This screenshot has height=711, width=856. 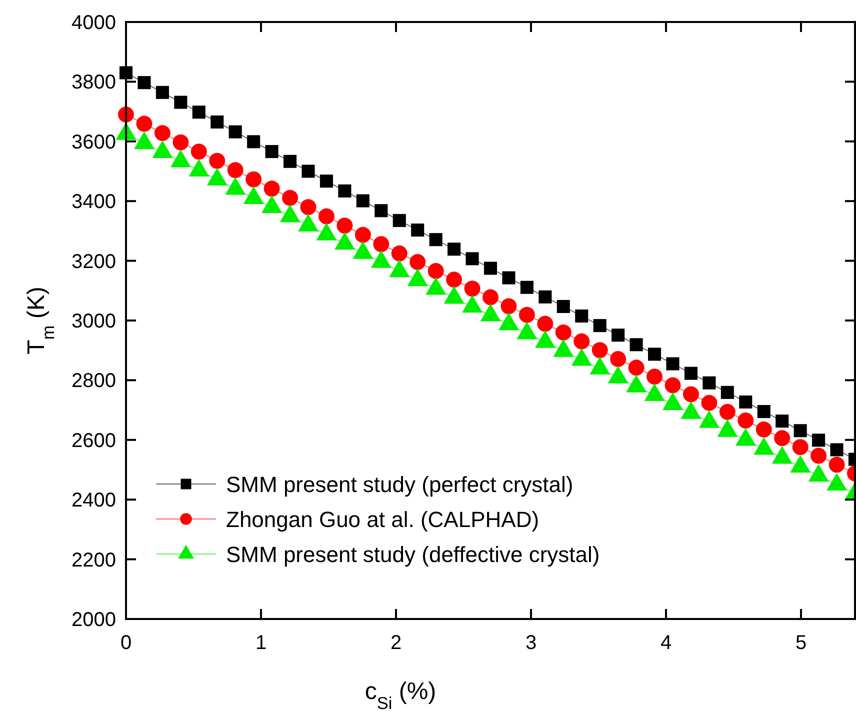 I want to click on y-tick-label: 3800, so click(x=94, y=83).